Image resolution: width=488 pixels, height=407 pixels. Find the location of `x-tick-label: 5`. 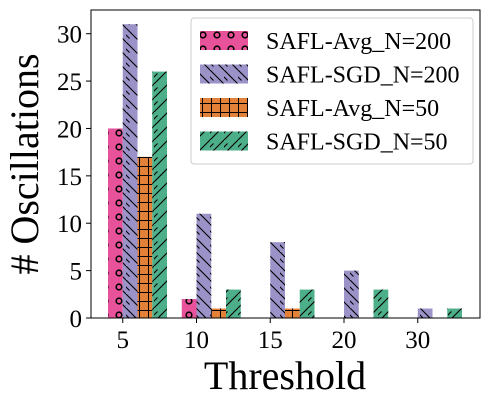

x-tick-label: 5 is located at coordinates (123, 340).